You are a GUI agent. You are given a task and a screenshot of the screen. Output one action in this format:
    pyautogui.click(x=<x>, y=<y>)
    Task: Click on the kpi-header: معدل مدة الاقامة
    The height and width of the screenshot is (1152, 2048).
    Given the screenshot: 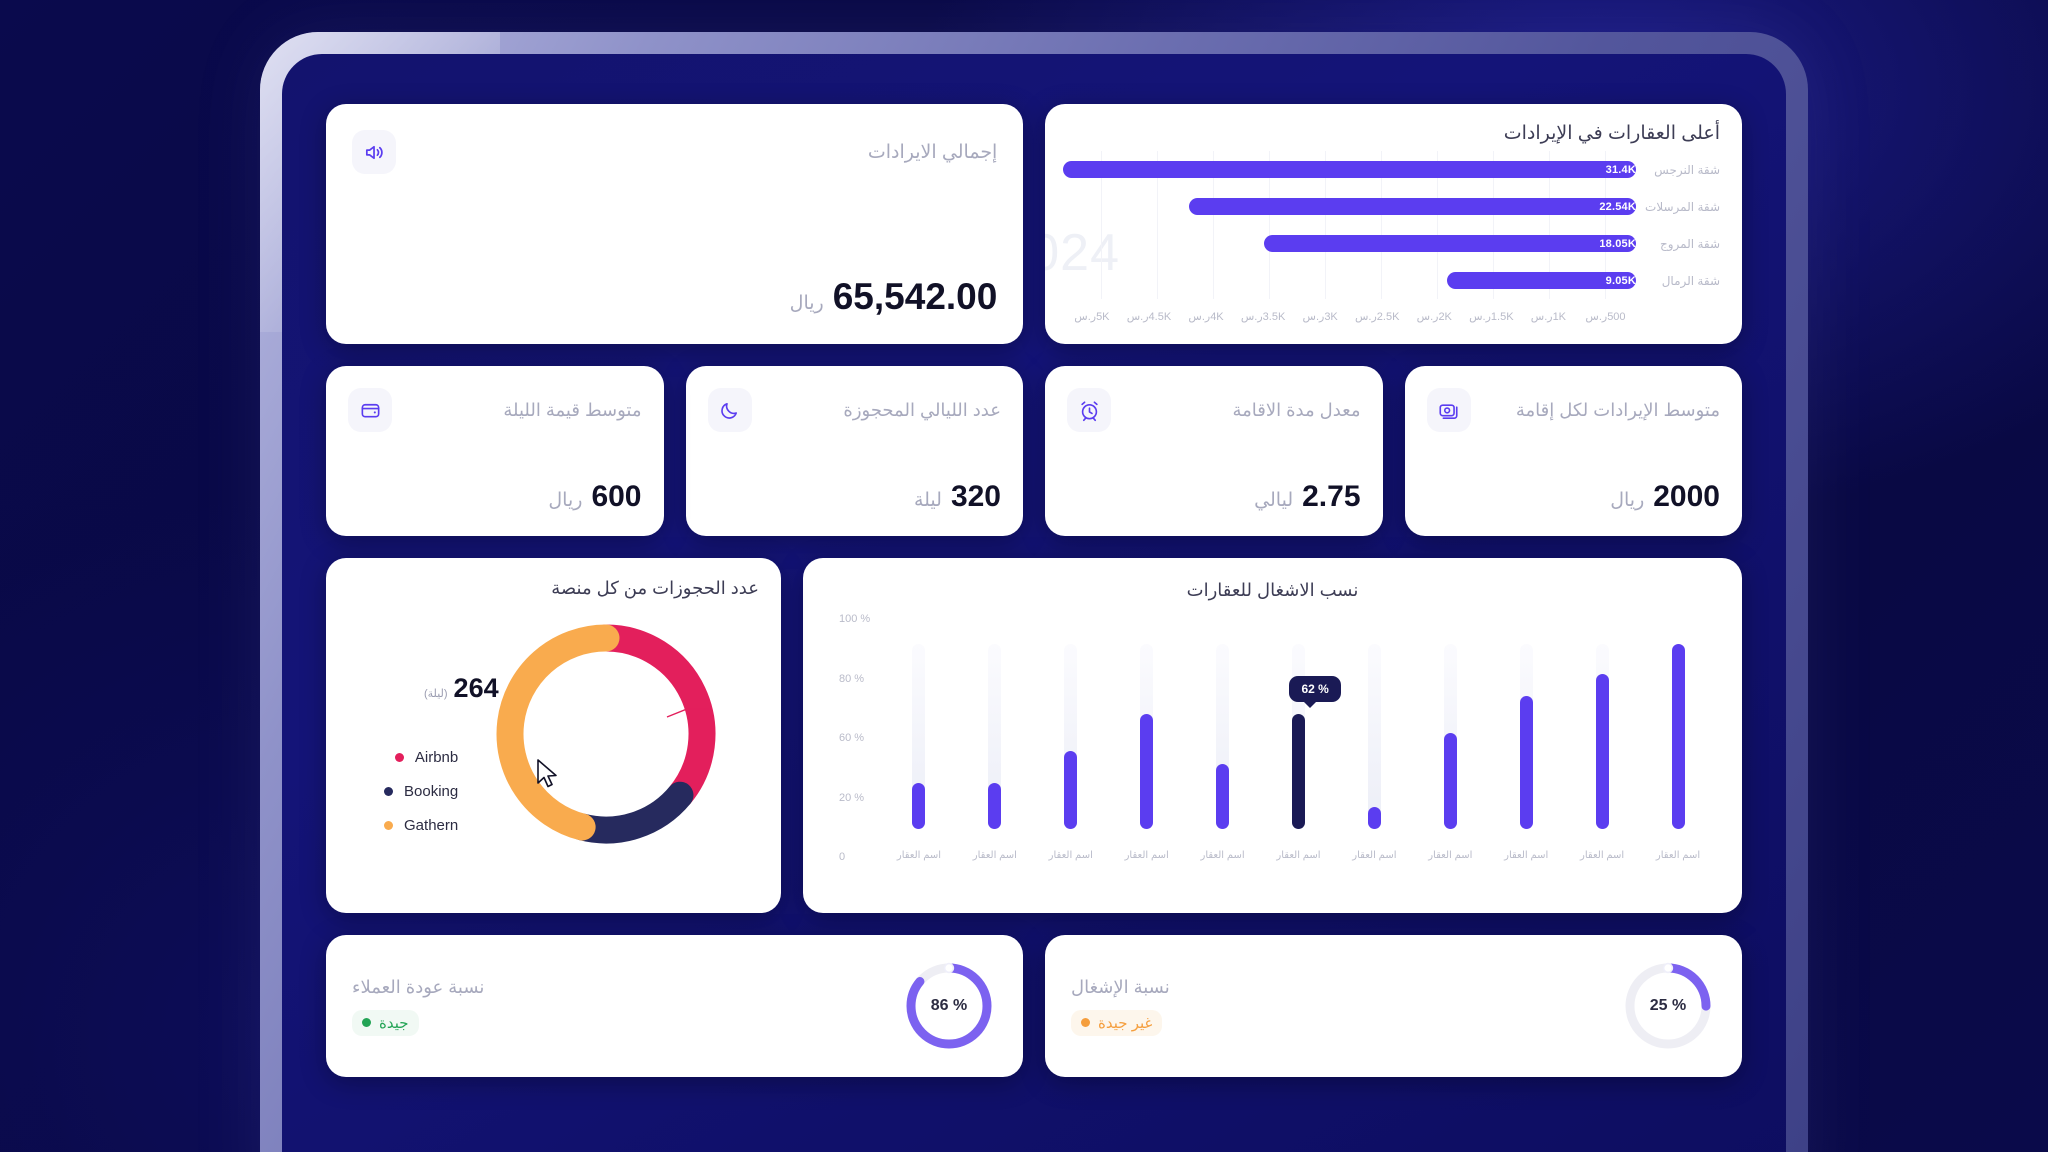 What is the action you would take?
    pyautogui.click(x=1214, y=410)
    